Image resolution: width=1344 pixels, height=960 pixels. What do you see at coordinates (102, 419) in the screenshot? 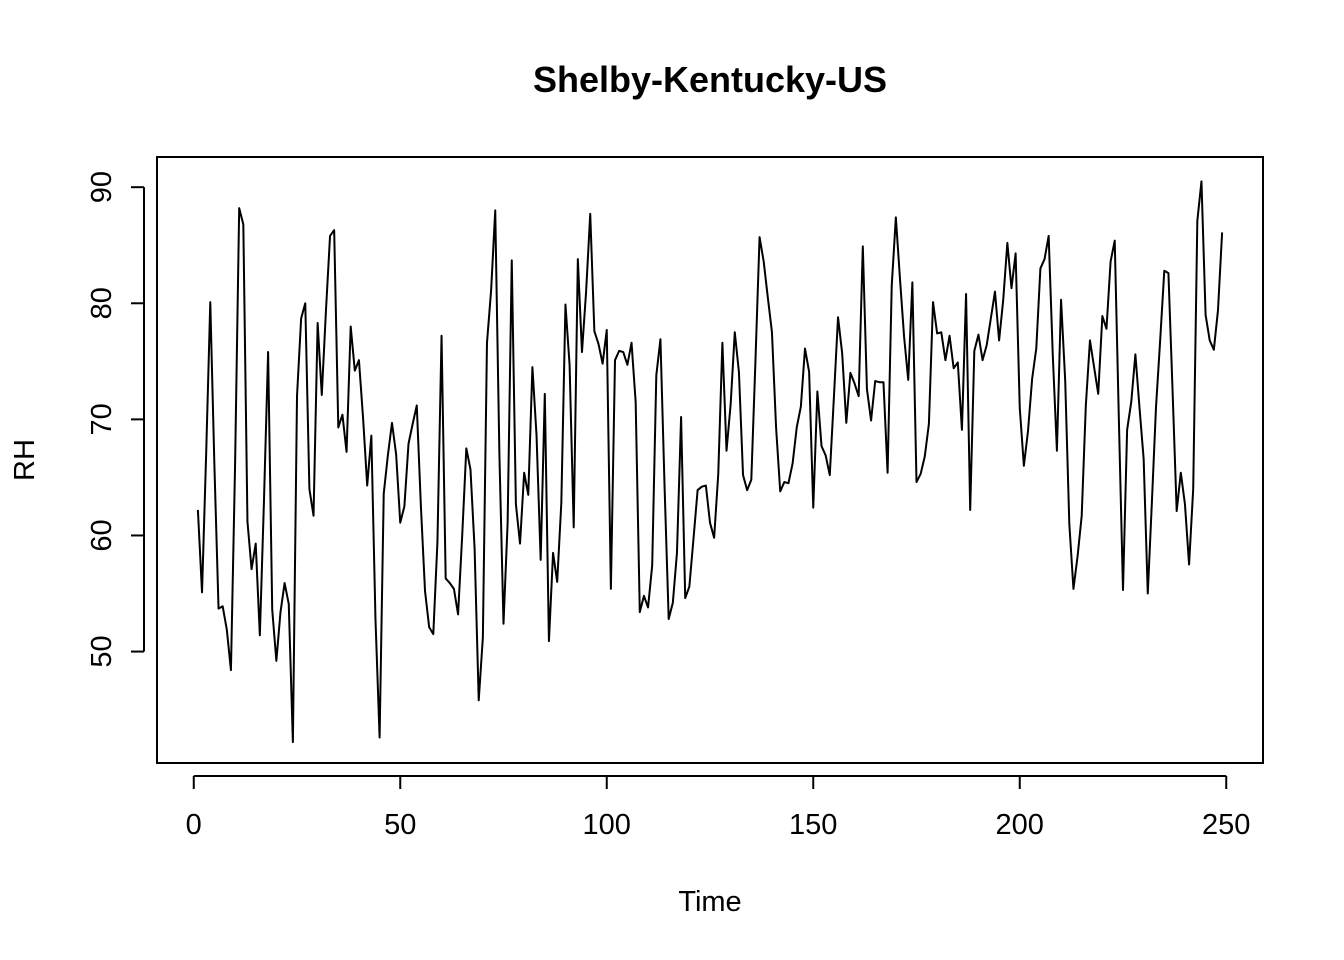
I see `y-tick-label: 70` at bounding box center [102, 419].